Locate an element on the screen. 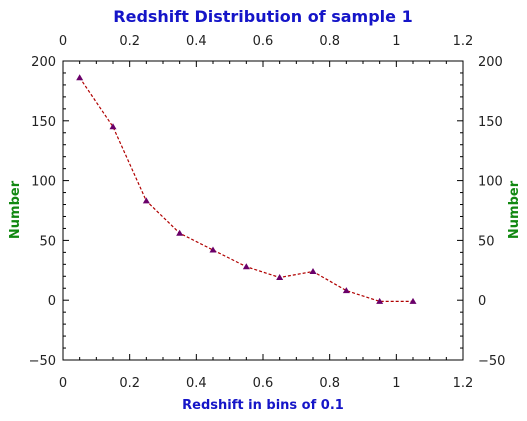  x-tick-label-top: 0.8 is located at coordinates (329, 41).